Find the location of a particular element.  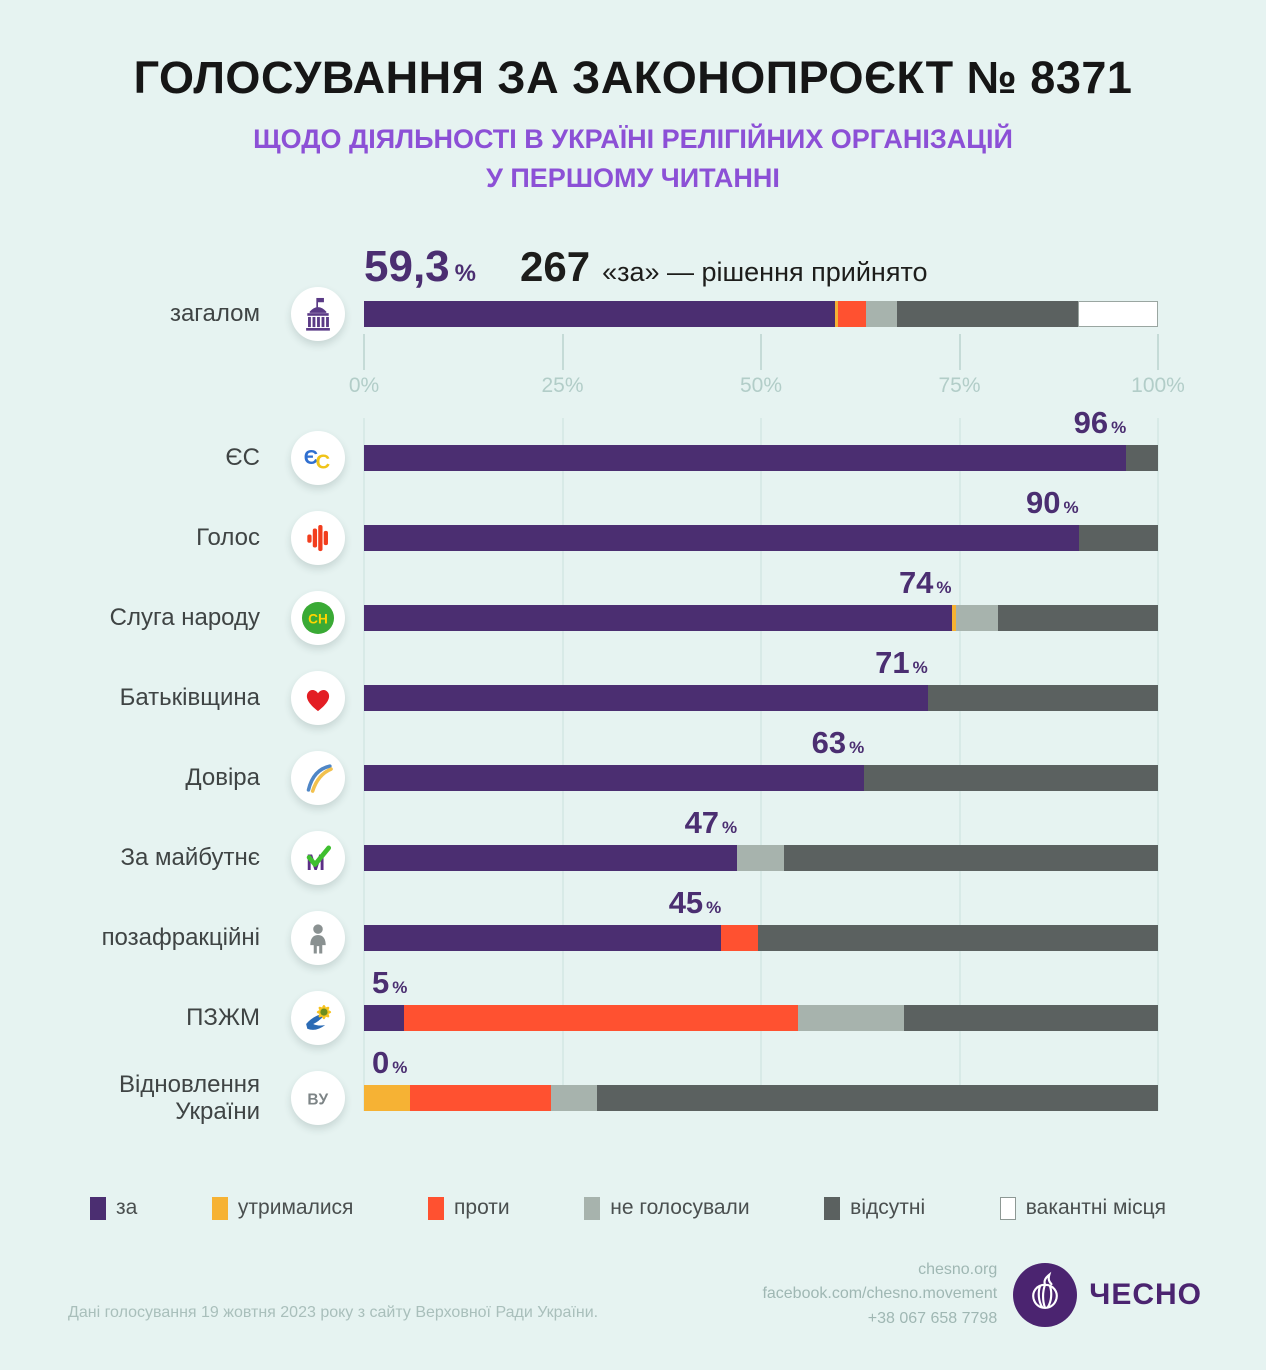

batkivshchyna-heart-icon is located at coordinates (318, 698).